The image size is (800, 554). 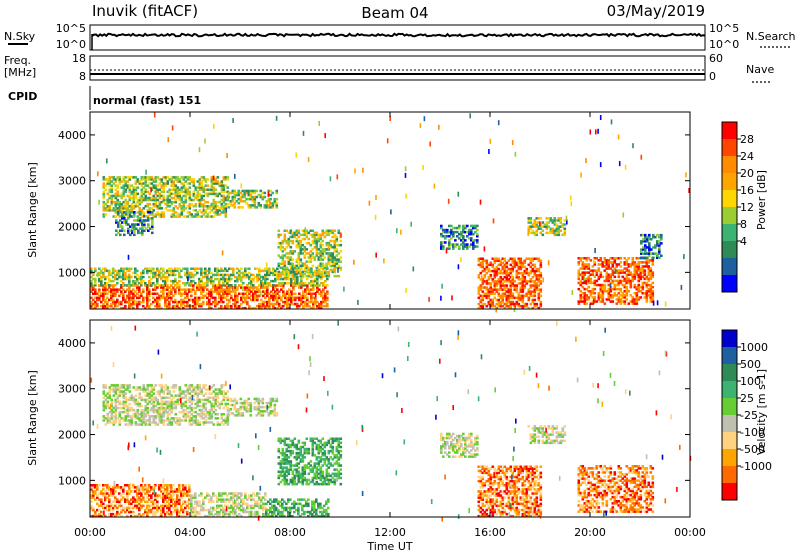 I want to click on echo-speckle, so click(x=276, y=294).